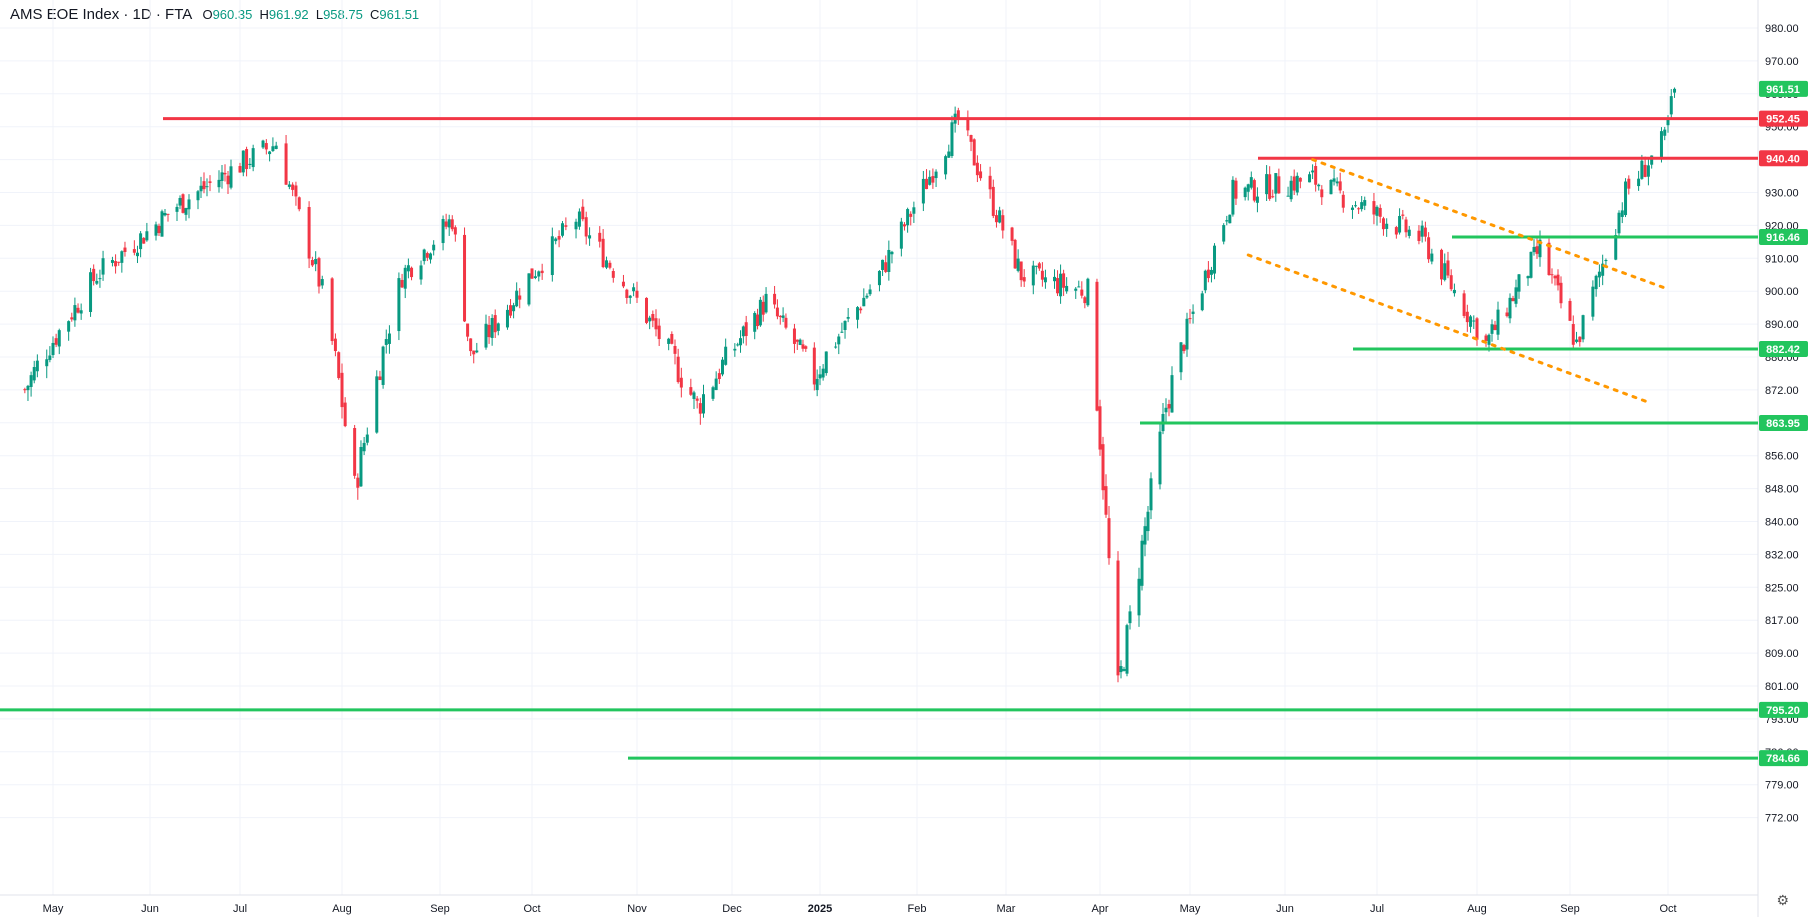  I want to click on trend-line, so click(1489, 224).